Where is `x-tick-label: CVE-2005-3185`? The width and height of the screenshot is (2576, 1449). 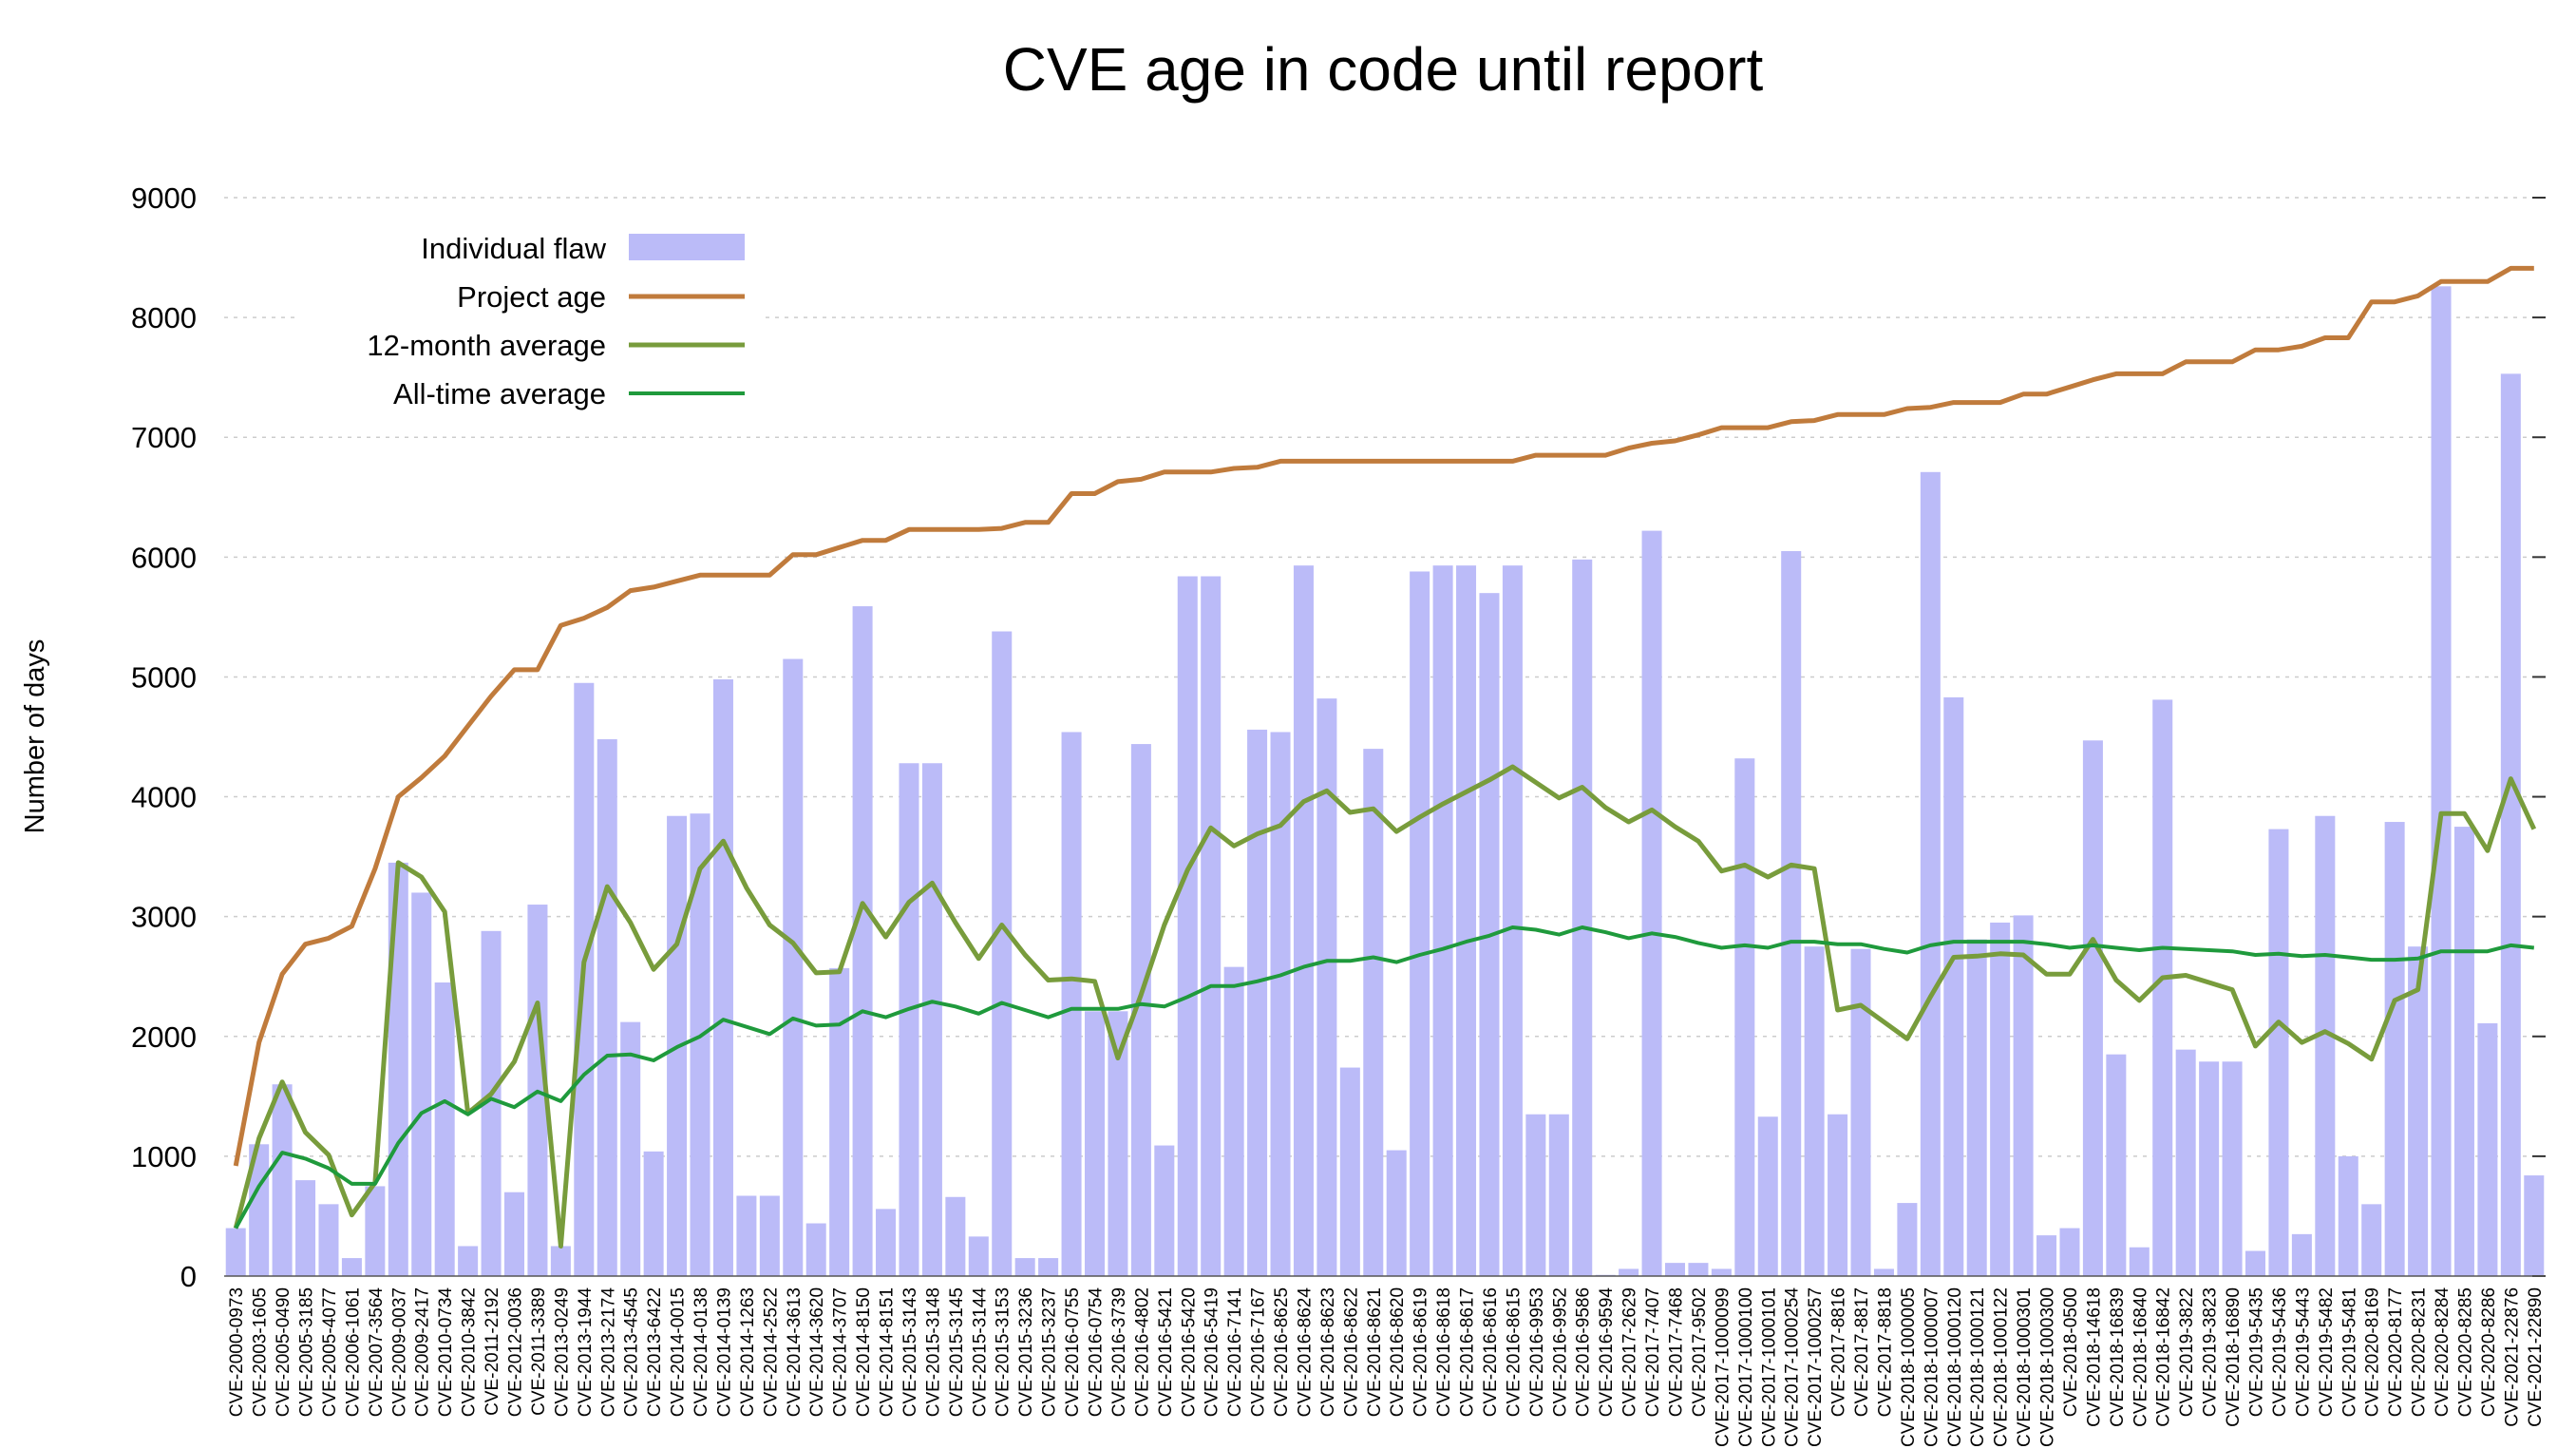 x-tick-label: CVE-2005-3185 is located at coordinates (307, 1352).